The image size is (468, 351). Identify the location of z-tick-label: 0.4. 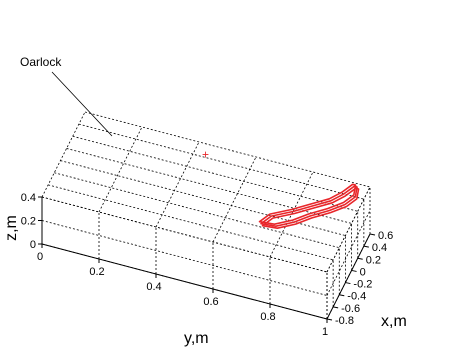
(28, 198).